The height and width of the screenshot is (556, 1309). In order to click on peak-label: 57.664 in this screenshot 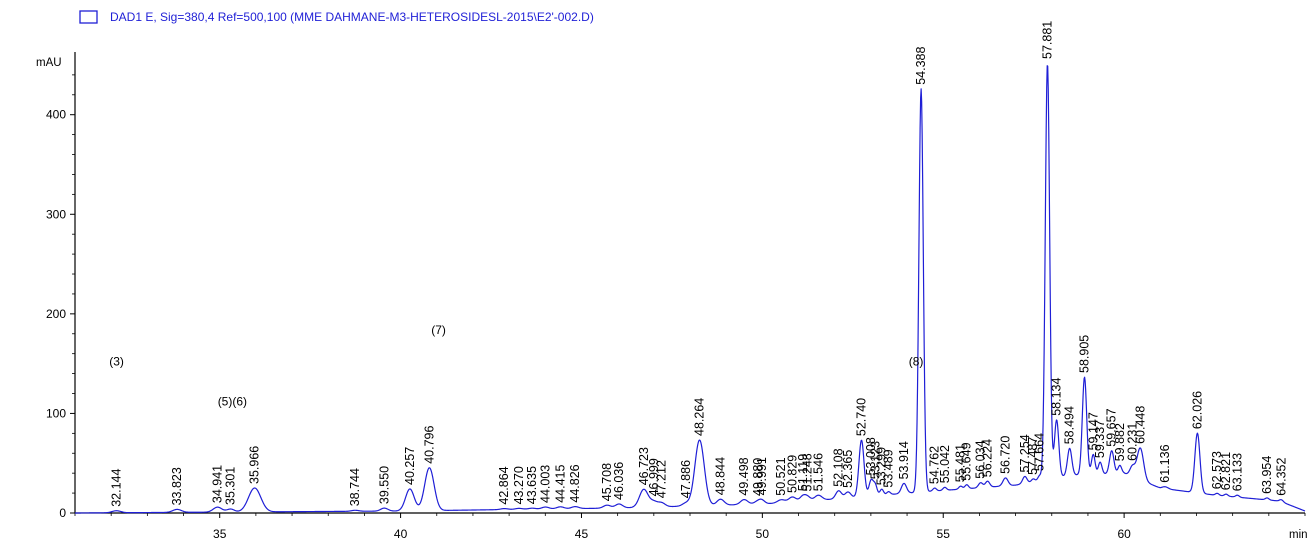, I will do `click(1040, 452)`.